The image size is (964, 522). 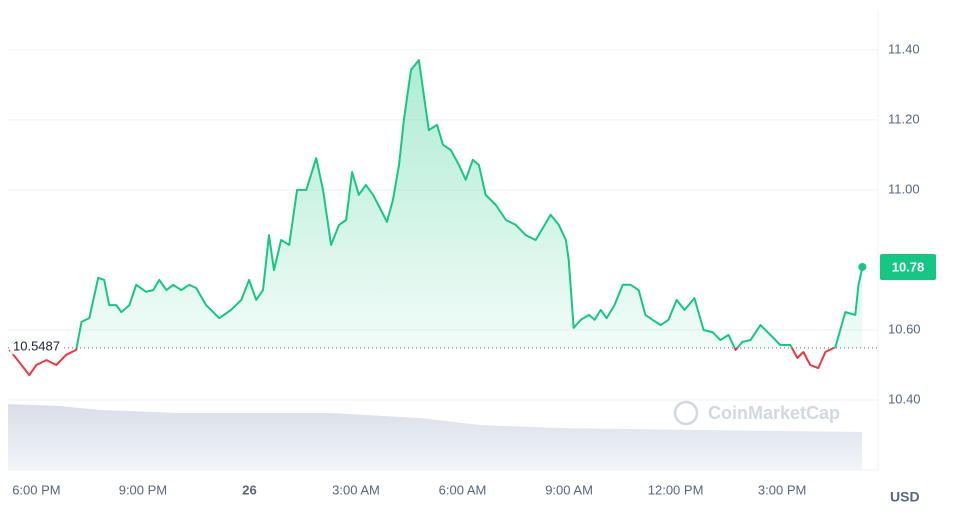 I want to click on y-tick-label: 10.40, so click(x=904, y=398).